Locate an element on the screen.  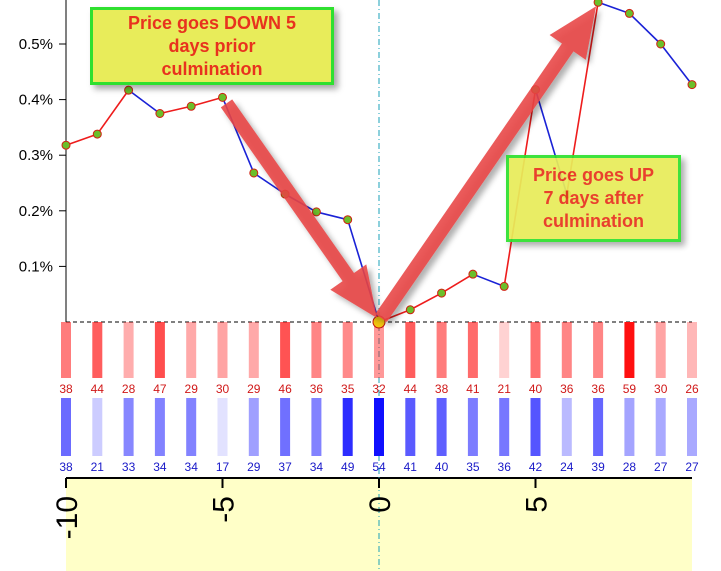
note-line: culmination is located at coordinates (212, 68).